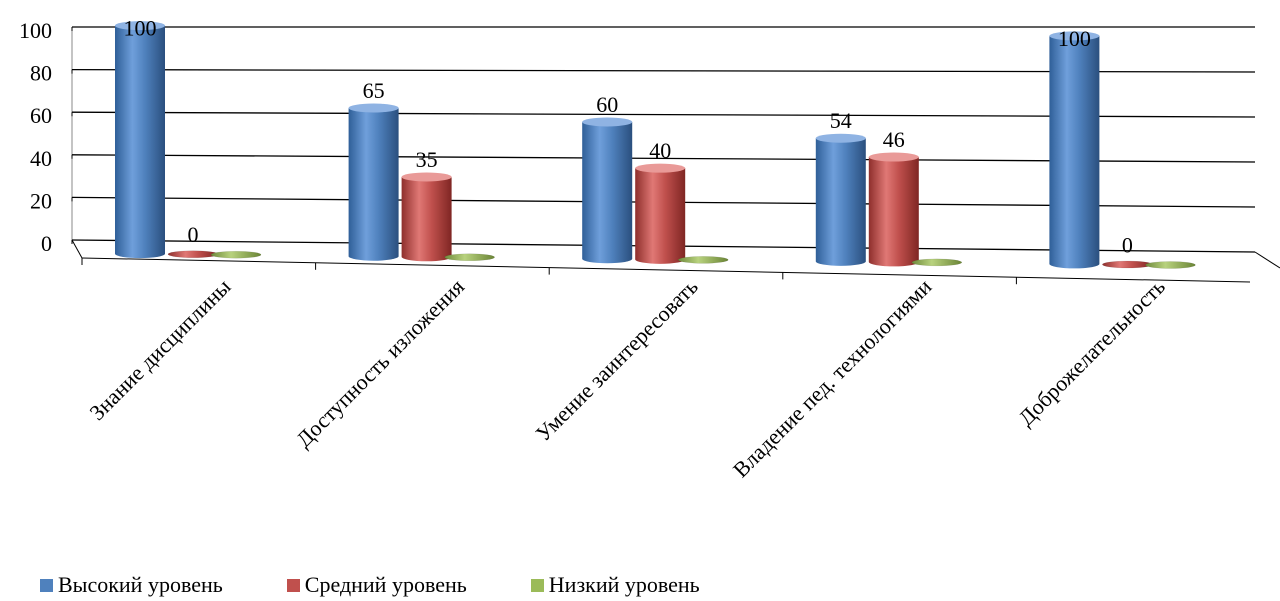 The image size is (1280, 601). Describe the element at coordinates (159, 349) in the screenshot. I see `category-label: Знание дисциплины` at that location.